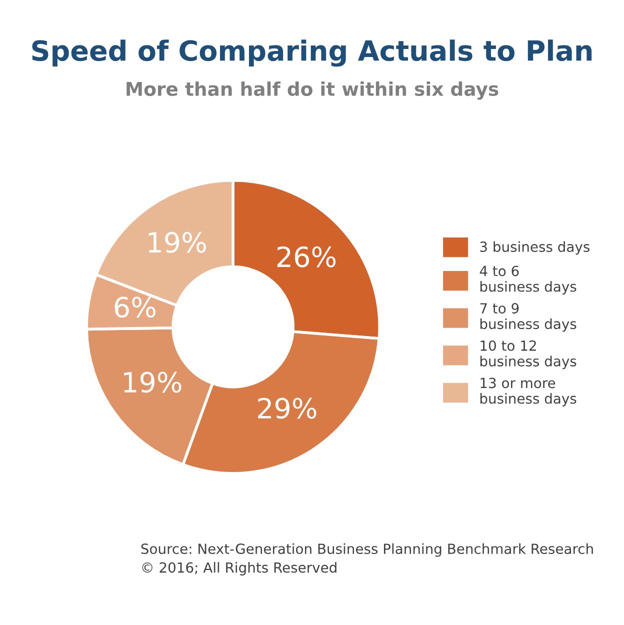 Image resolution: width=624 pixels, height=625 pixels. What do you see at coordinates (367, 559) in the screenshot?
I see `source-note: Source: Next-Generation Business Planning Benchmark Research © 2016; All Rights Reserved` at bounding box center [367, 559].